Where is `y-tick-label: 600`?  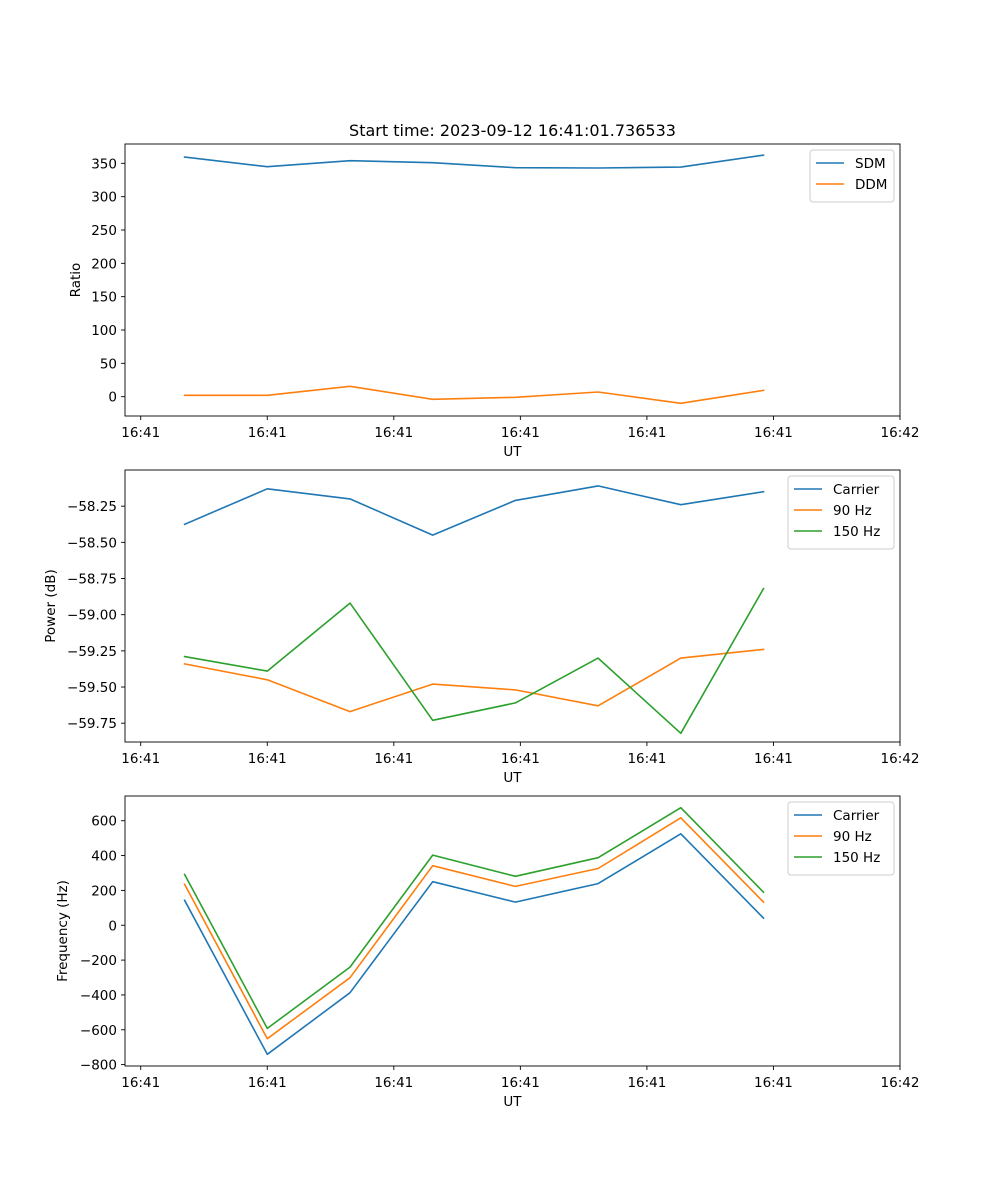 y-tick-label: 600 is located at coordinates (104, 822).